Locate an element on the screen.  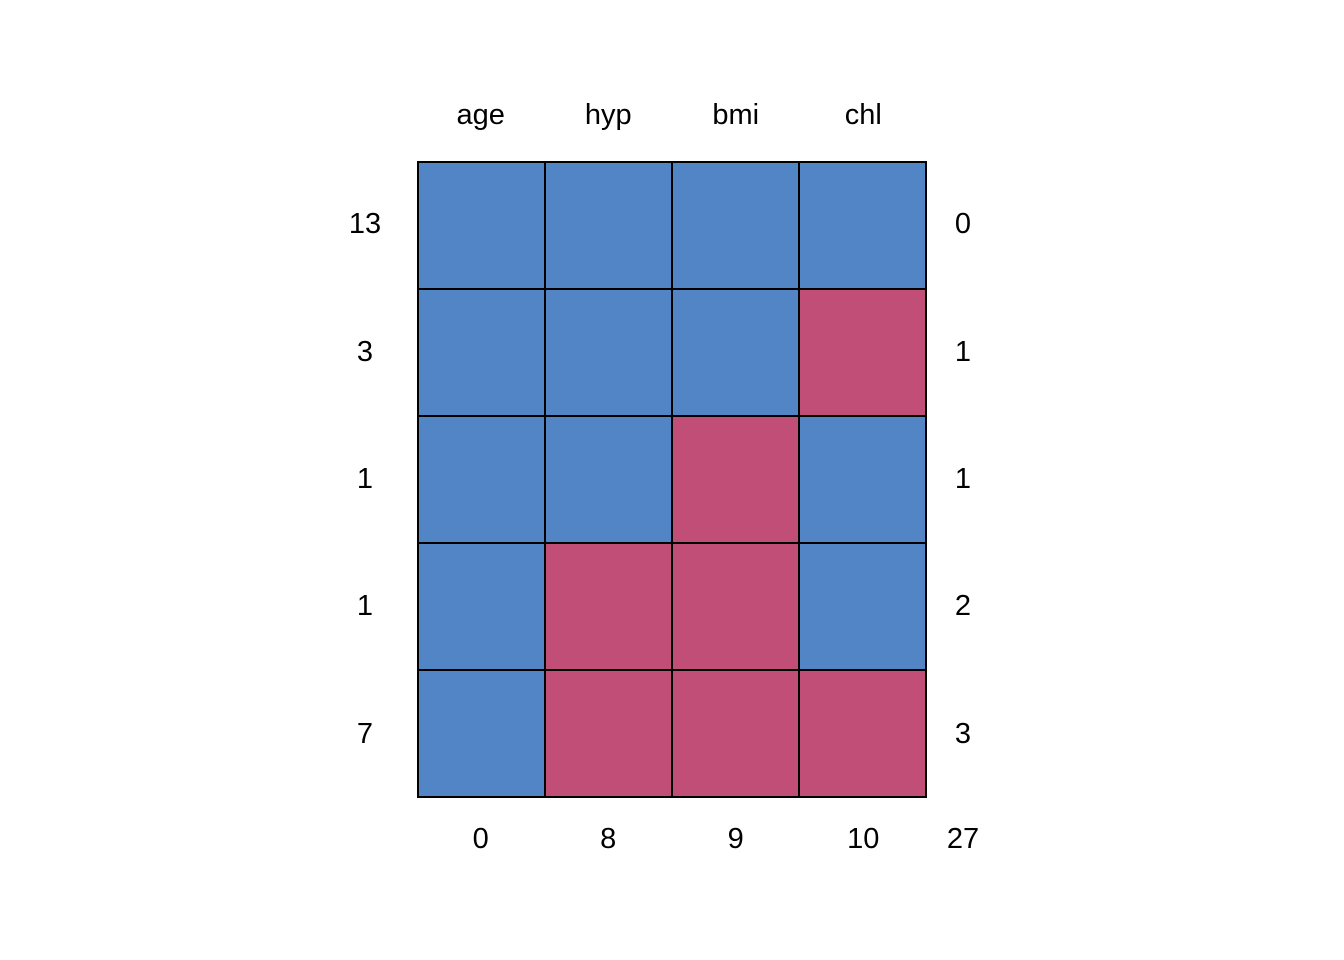
row-missing-labels: 0 1 1 2 3 is located at coordinates (963, 479).